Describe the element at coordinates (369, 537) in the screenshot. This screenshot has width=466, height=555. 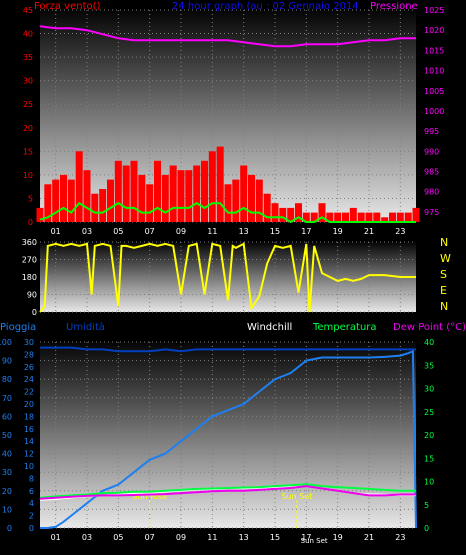
I see `weather-x-tick: 21` at that location.